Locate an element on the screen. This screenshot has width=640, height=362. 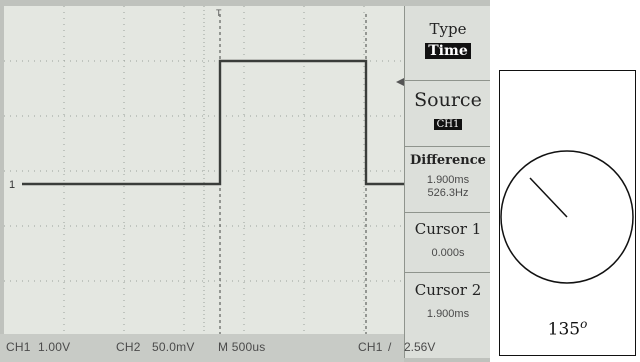
phase-circle-svg is located at coordinates (567, 217).